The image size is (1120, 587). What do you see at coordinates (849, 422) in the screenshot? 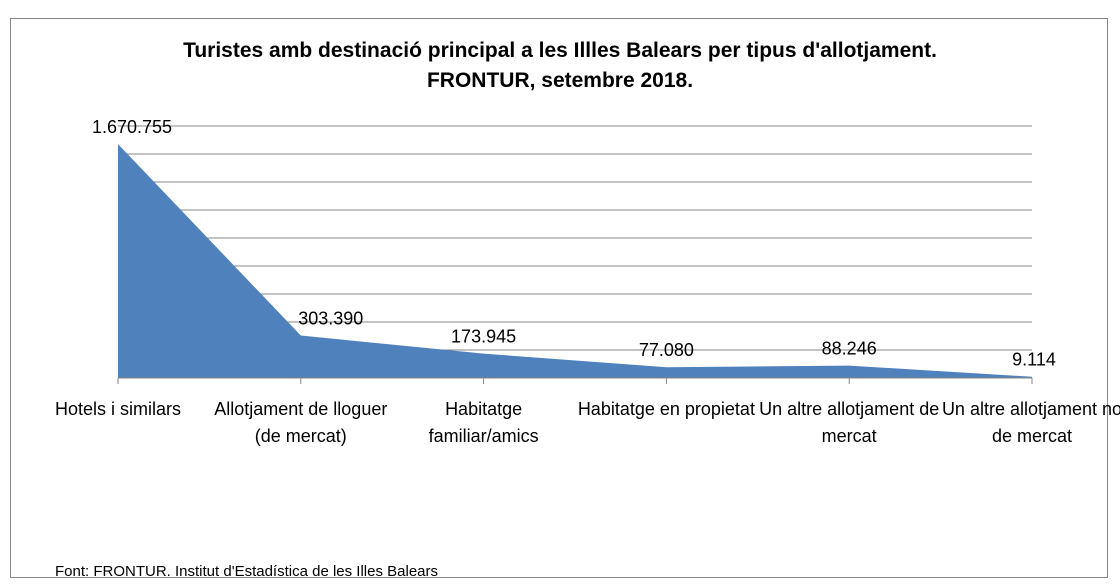
I see `x-tick-label: Un altre allotjament de mercat` at bounding box center [849, 422].